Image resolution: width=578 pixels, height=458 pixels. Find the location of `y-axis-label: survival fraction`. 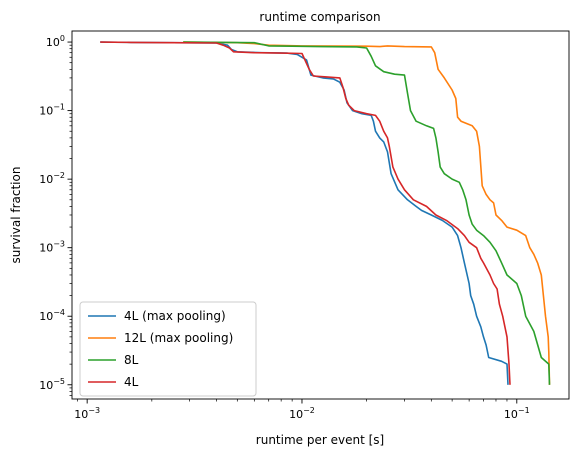

y-axis-label: survival fraction is located at coordinates (16, 215).